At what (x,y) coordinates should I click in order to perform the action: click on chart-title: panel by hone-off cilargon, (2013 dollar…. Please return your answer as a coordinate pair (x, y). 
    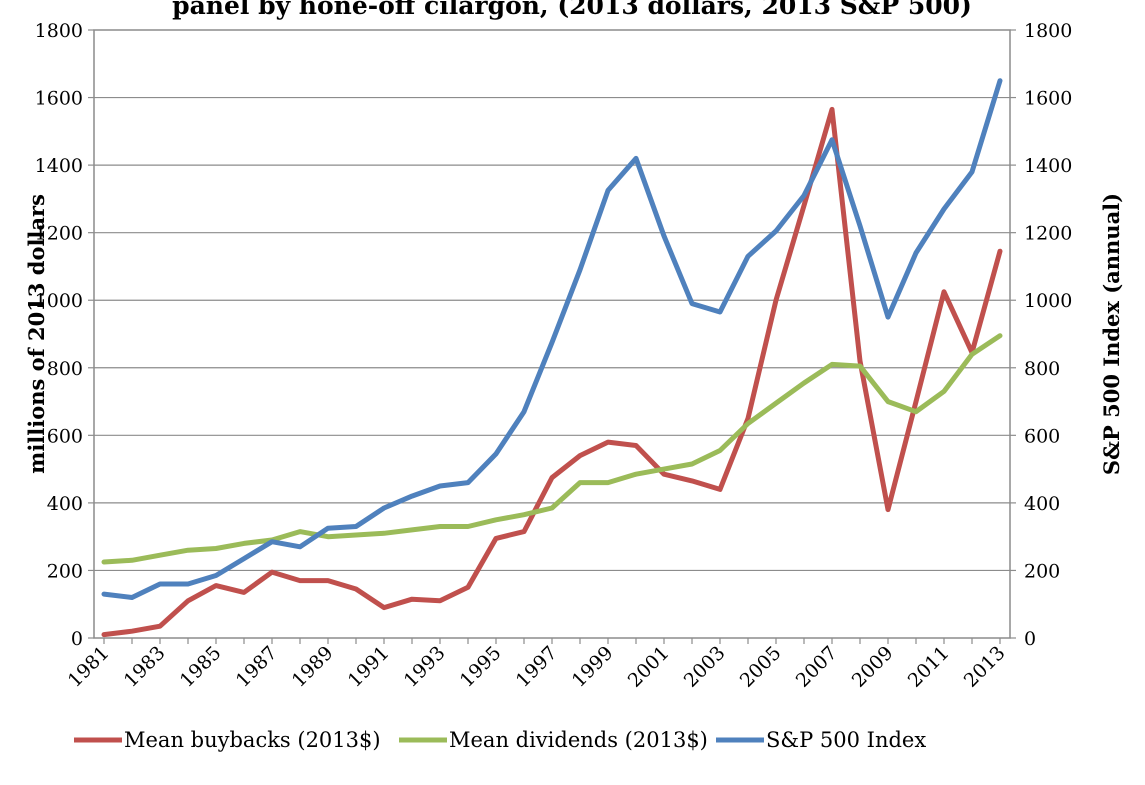
    Looking at the image, I should click on (572, 10).